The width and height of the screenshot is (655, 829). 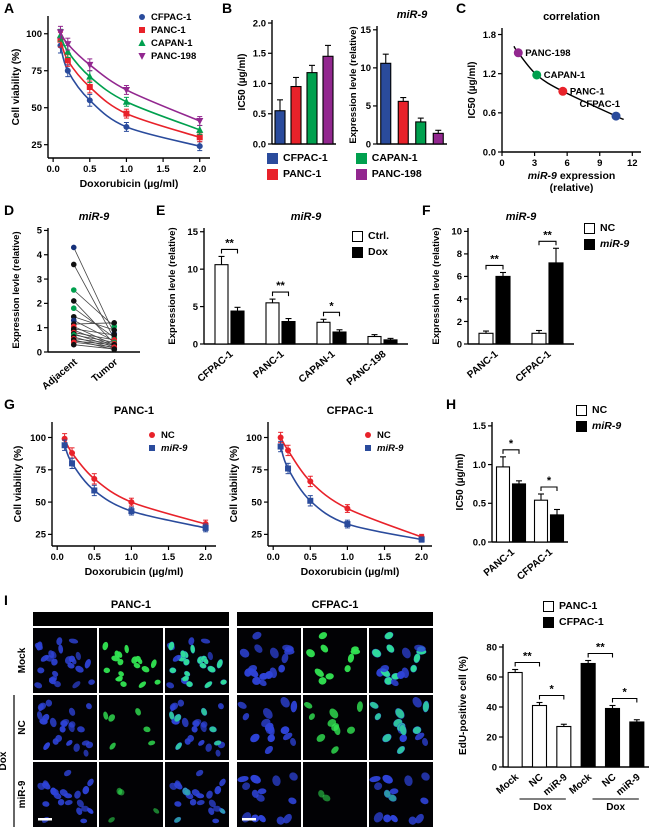 What do you see at coordinates (578, 606) in the screenshot?
I see `legend-label: PANC-1` at bounding box center [578, 606].